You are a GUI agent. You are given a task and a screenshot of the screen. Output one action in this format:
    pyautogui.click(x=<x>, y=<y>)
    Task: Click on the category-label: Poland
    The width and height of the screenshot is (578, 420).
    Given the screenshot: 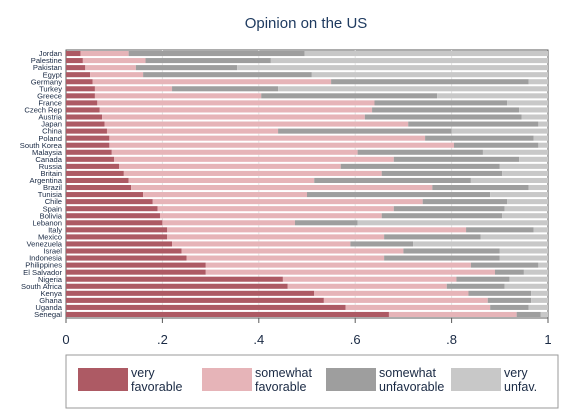 What is the action you would take?
    pyautogui.click(x=50, y=138)
    